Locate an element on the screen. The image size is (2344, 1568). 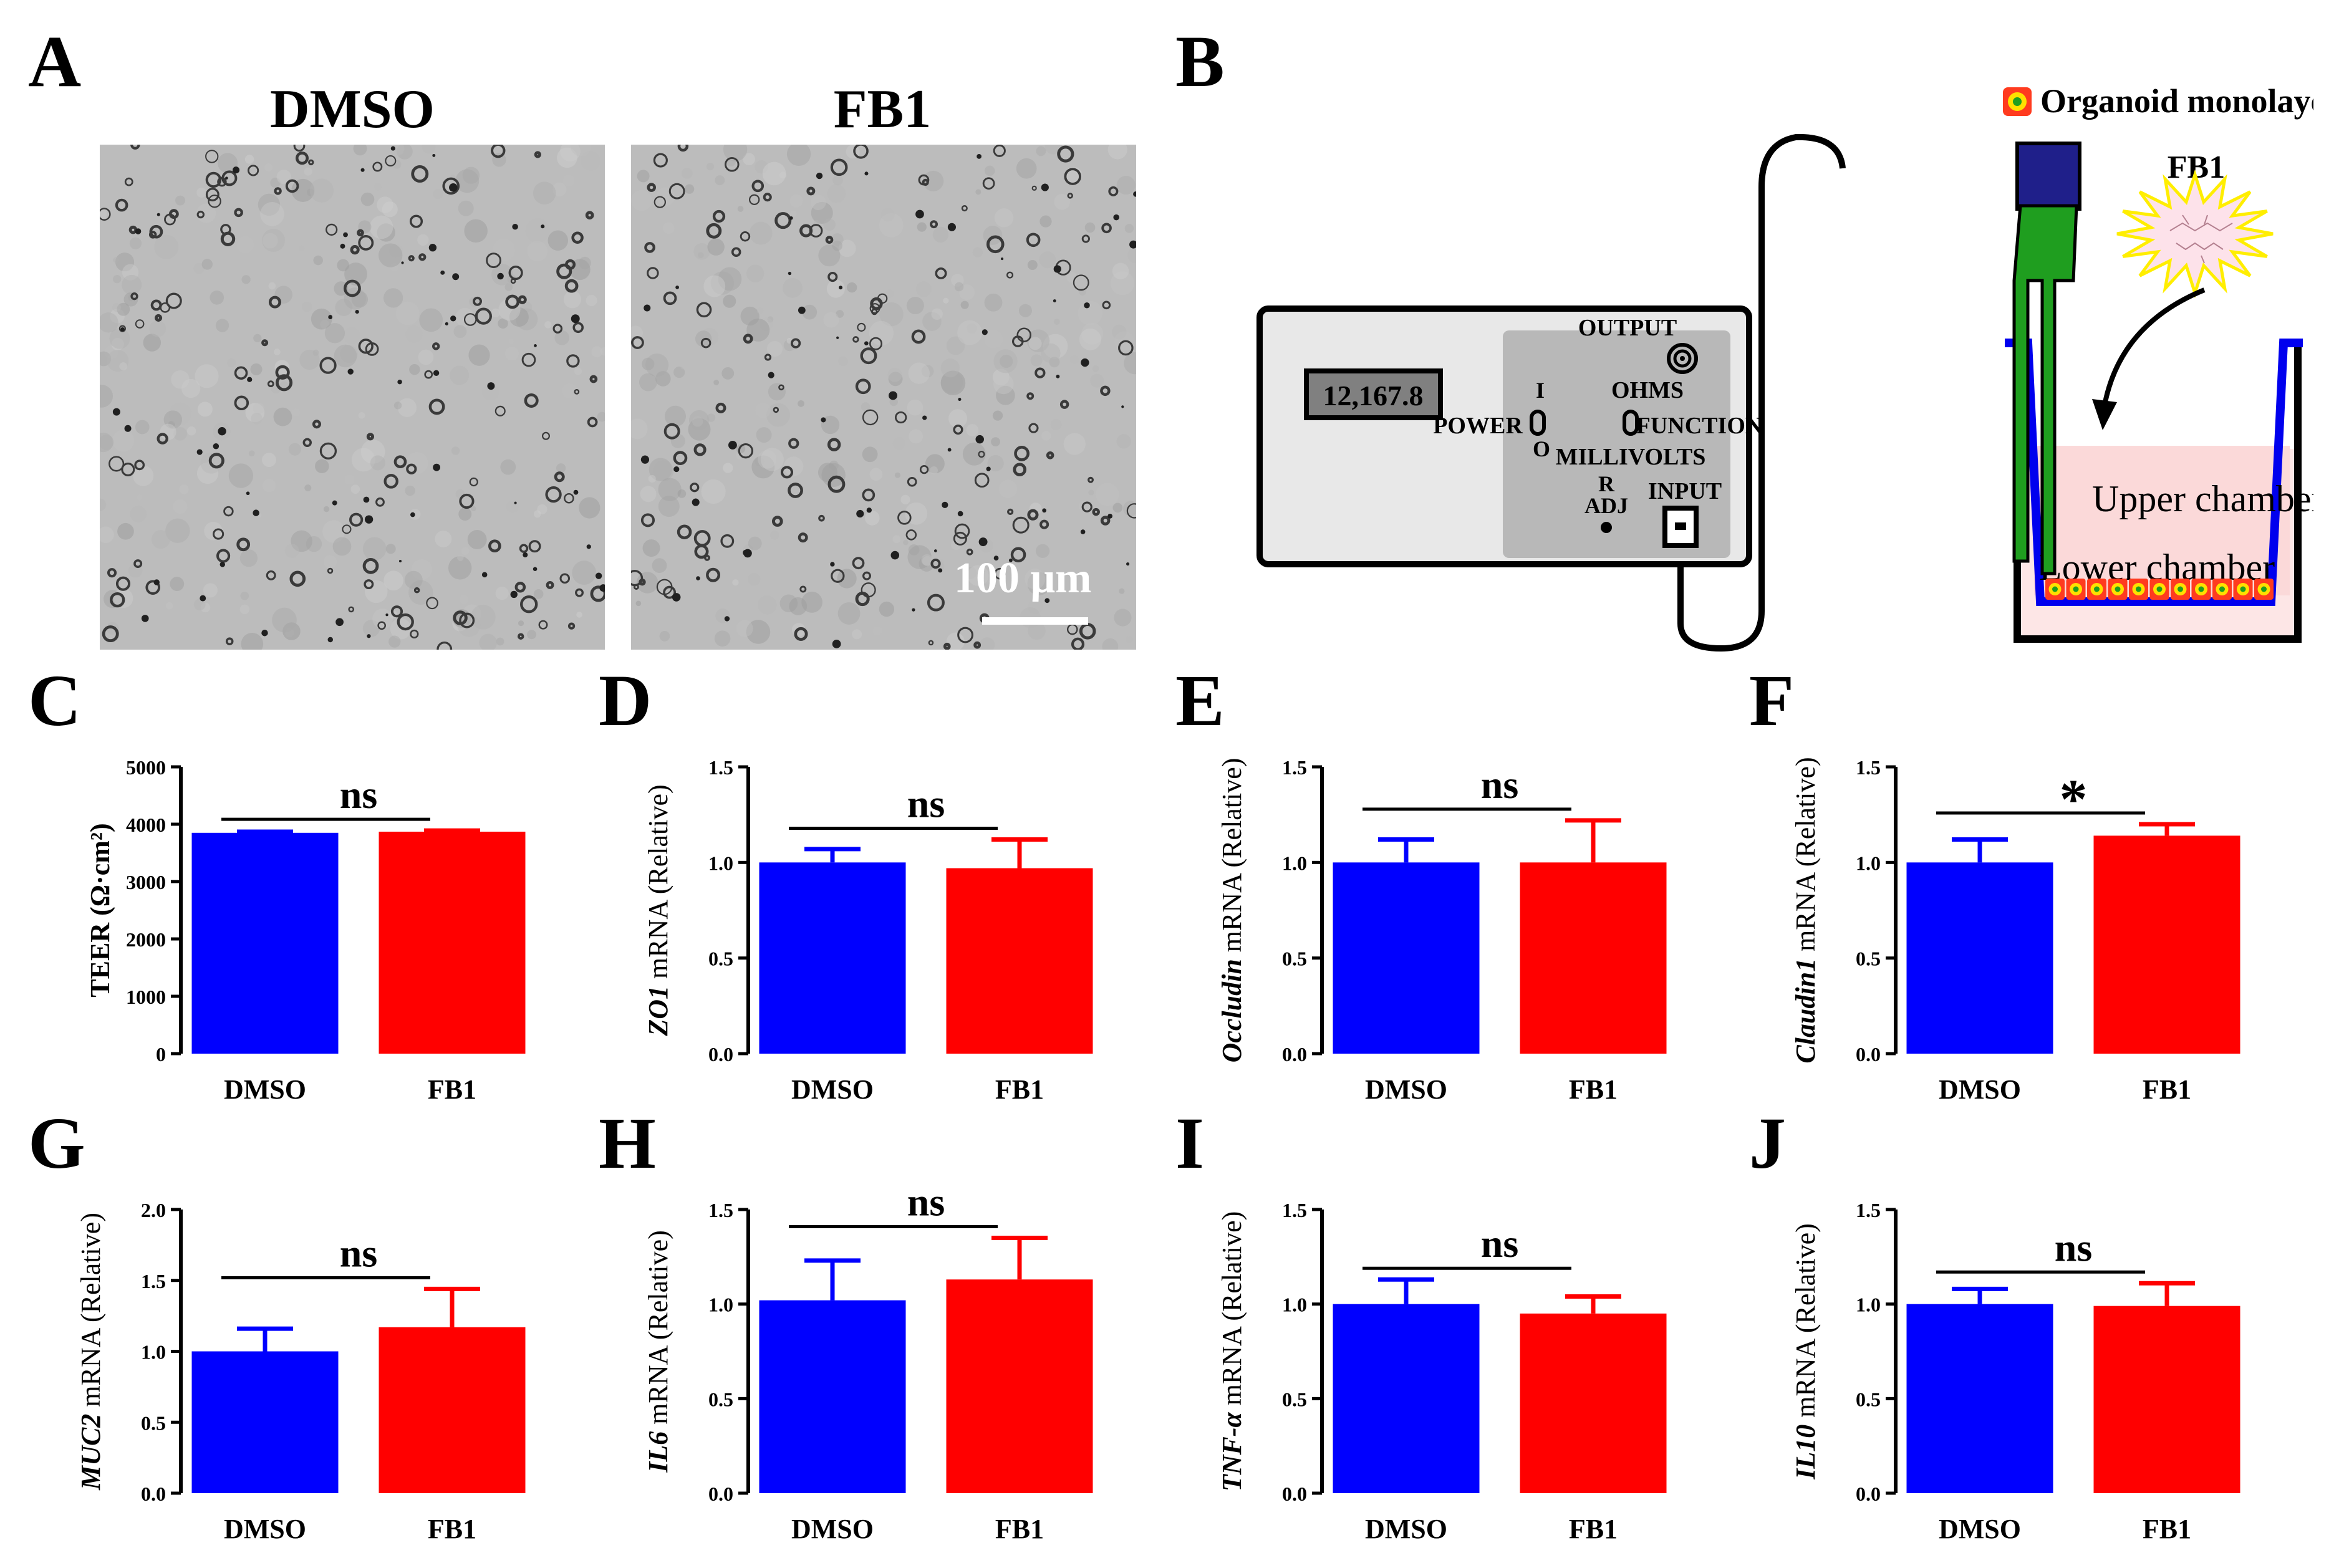
gene-name: IL10 is located at coordinates (1806, 1452).